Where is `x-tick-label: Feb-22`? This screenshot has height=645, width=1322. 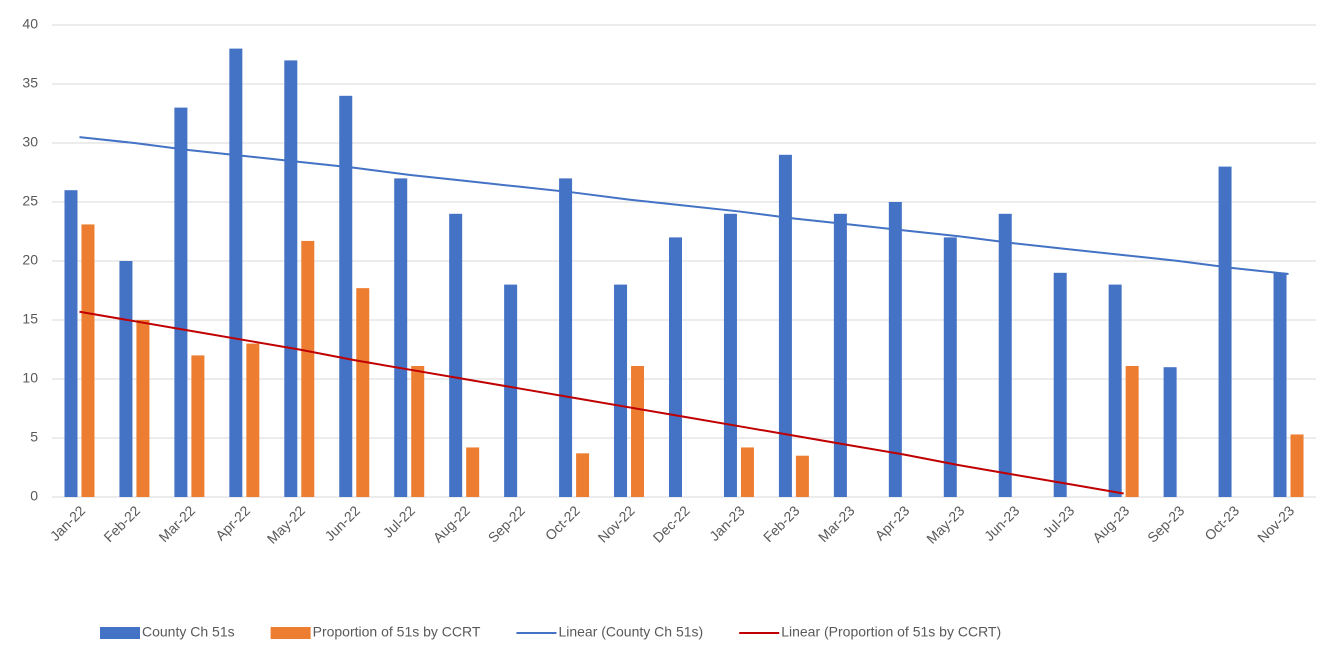 x-tick-label: Feb-22 is located at coordinates (121, 523).